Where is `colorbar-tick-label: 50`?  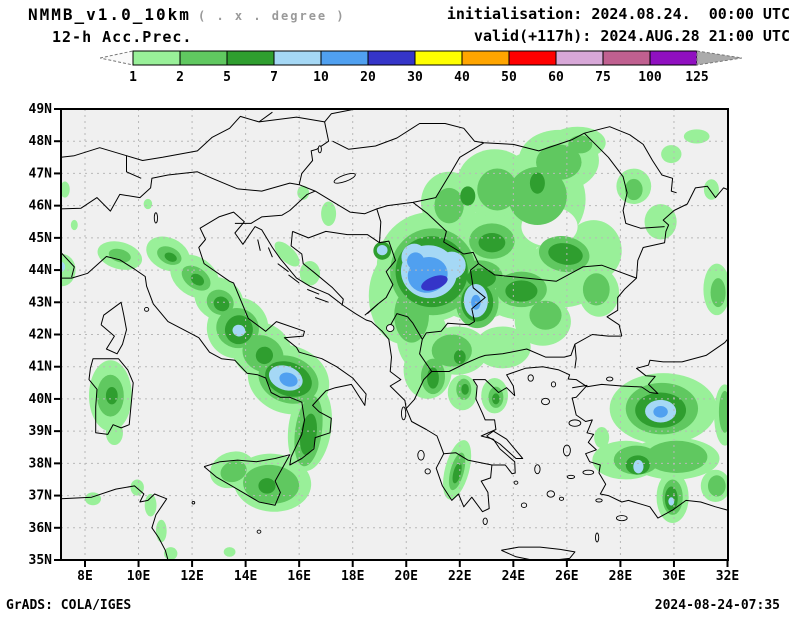 colorbar-tick-label: 50 is located at coordinates (509, 77).